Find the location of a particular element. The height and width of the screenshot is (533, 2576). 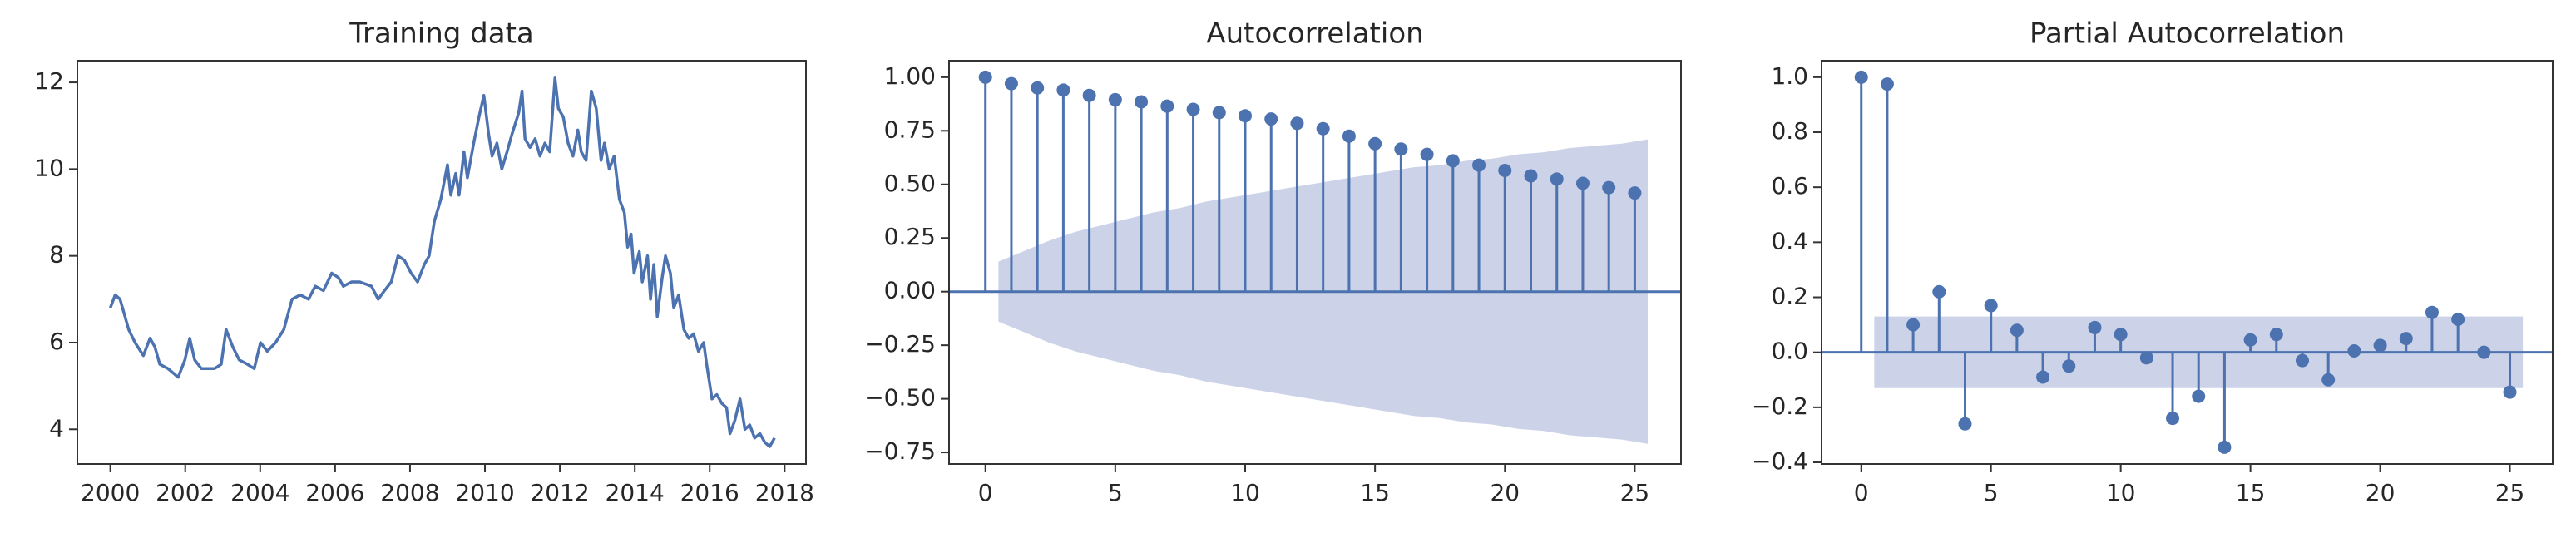

y-tick-label: −0.25 is located at coordinates (900, 344).